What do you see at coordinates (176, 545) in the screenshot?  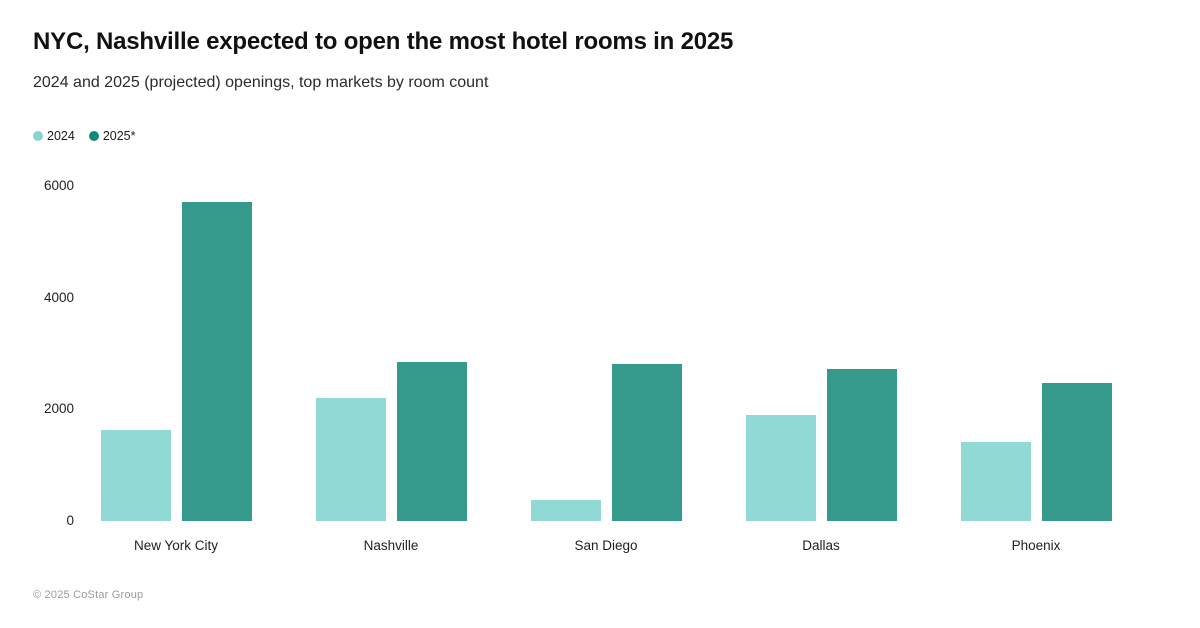 I see `x-tick-label: New York City` at bounding box center [176, 545].